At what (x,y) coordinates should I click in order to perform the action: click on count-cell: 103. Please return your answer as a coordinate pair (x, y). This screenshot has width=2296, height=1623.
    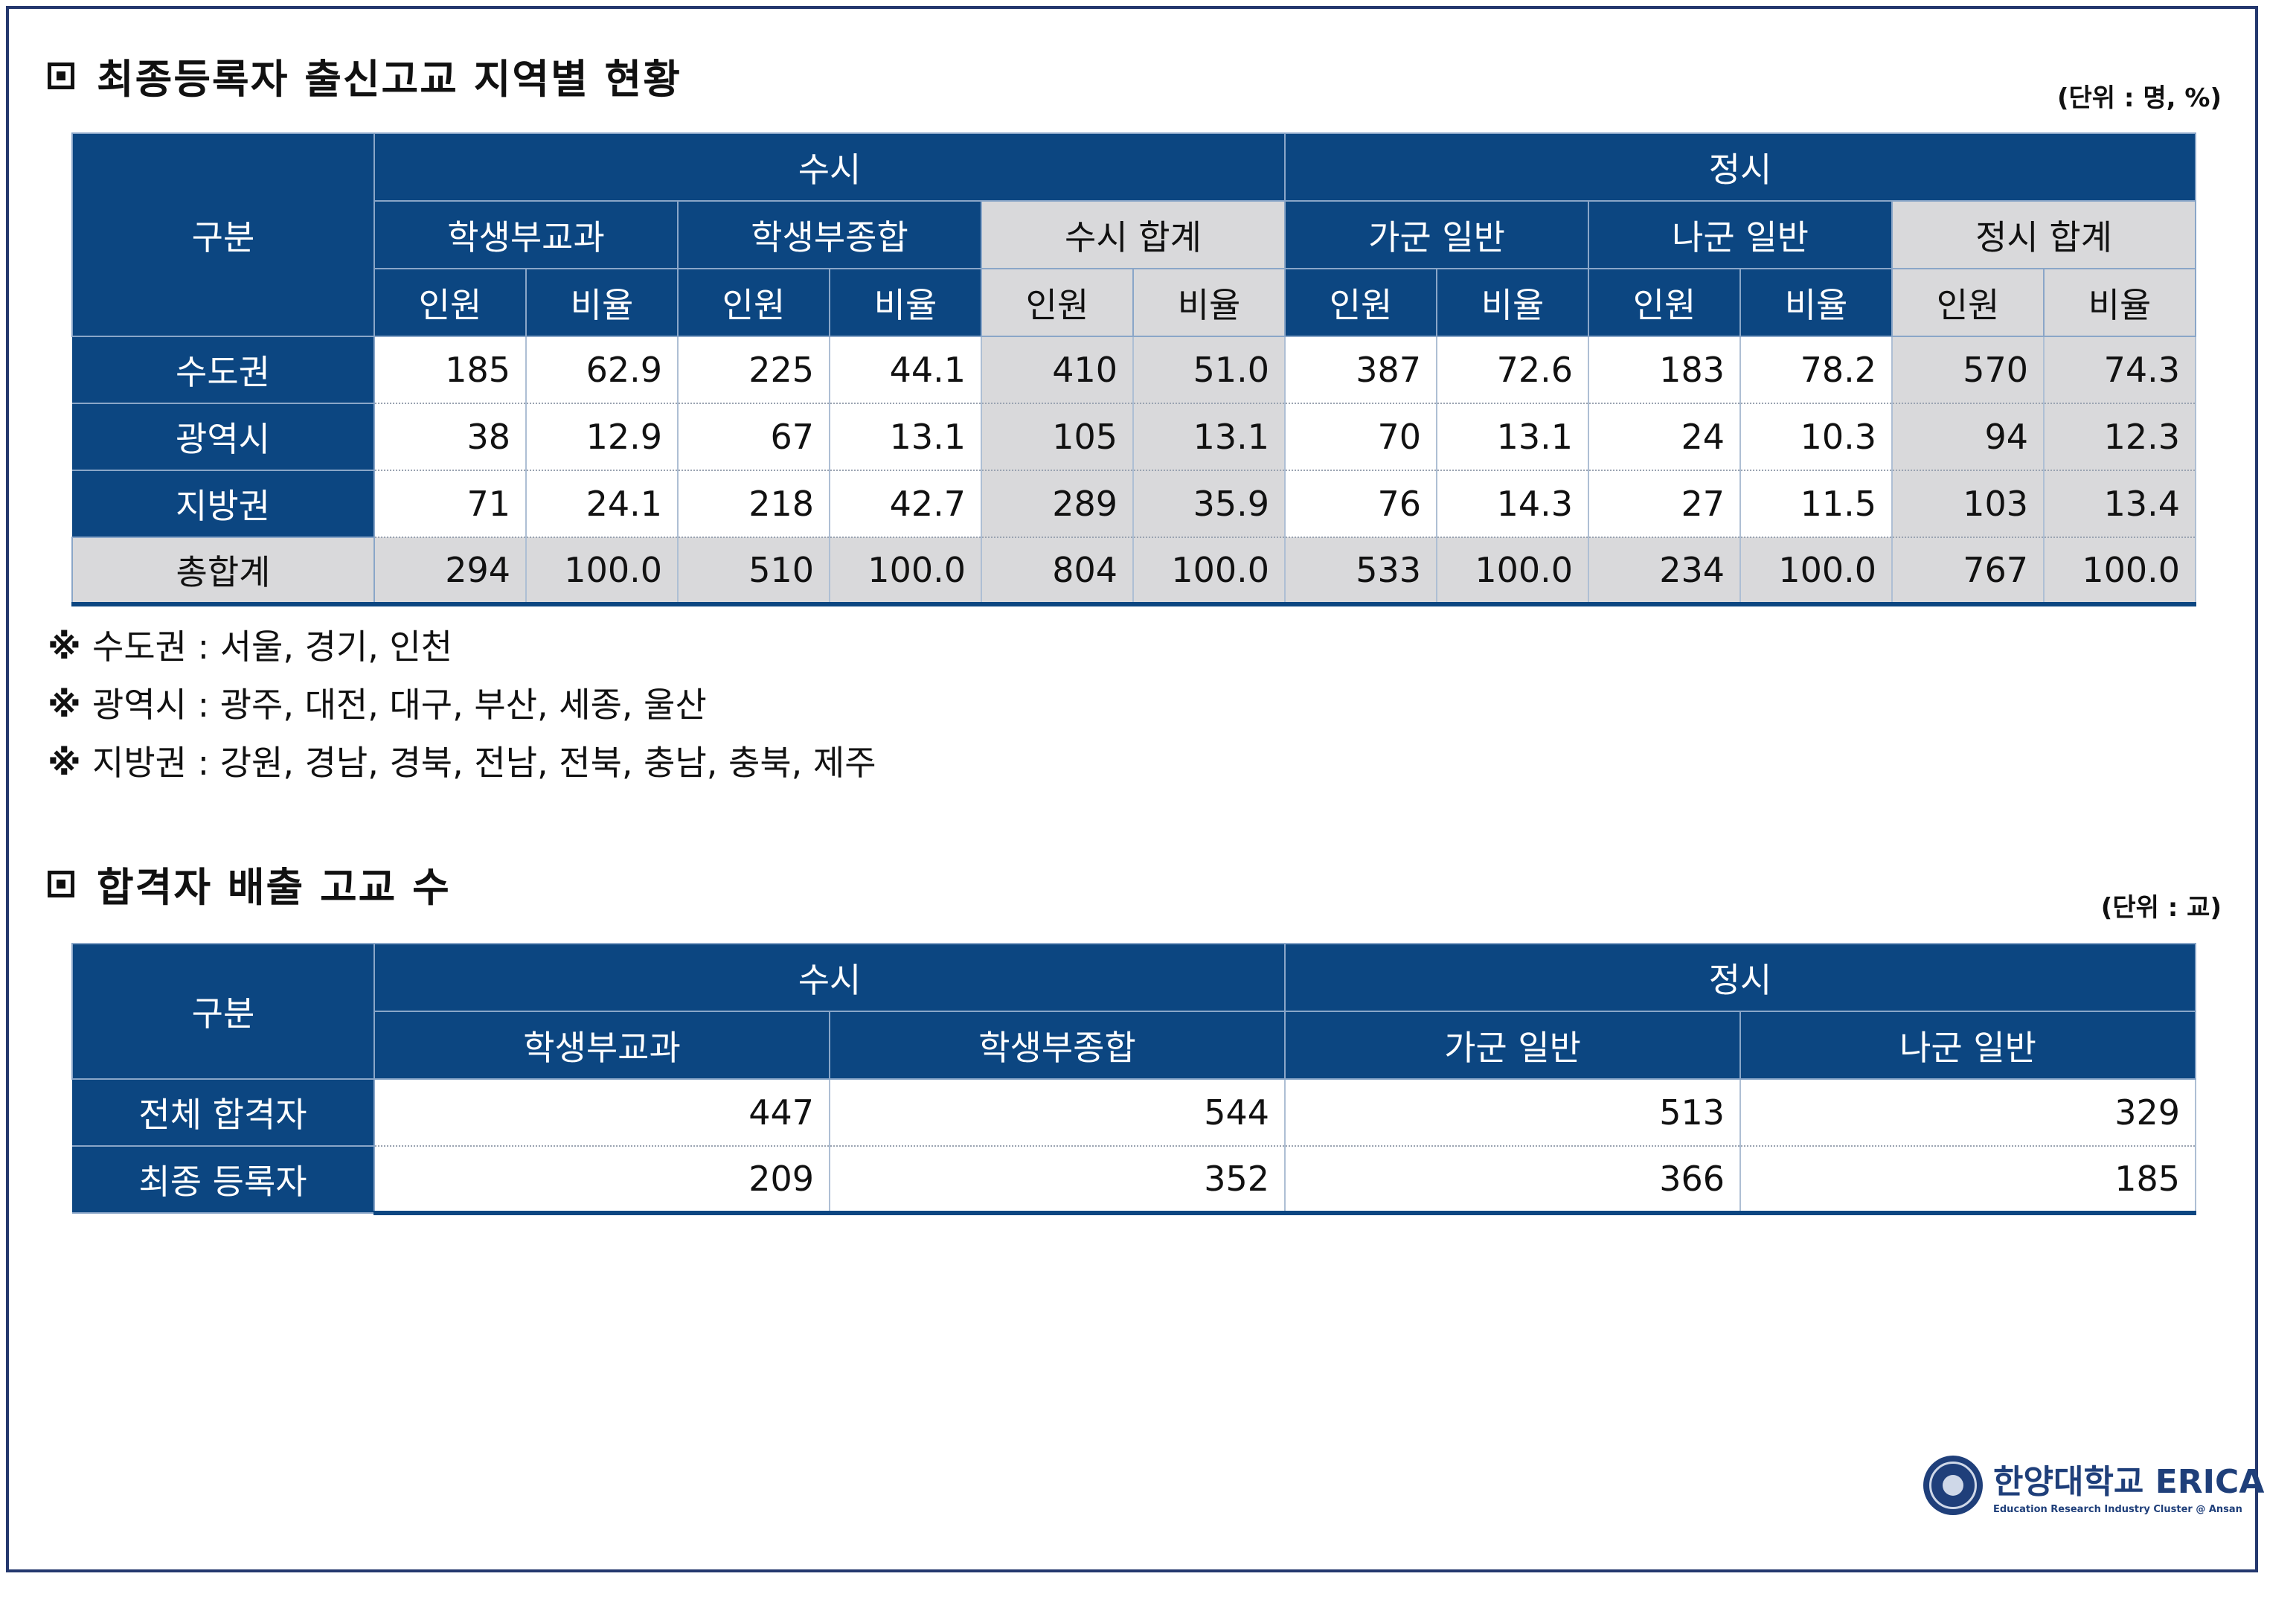
    Looking at the image, I should click on (1968, 504).